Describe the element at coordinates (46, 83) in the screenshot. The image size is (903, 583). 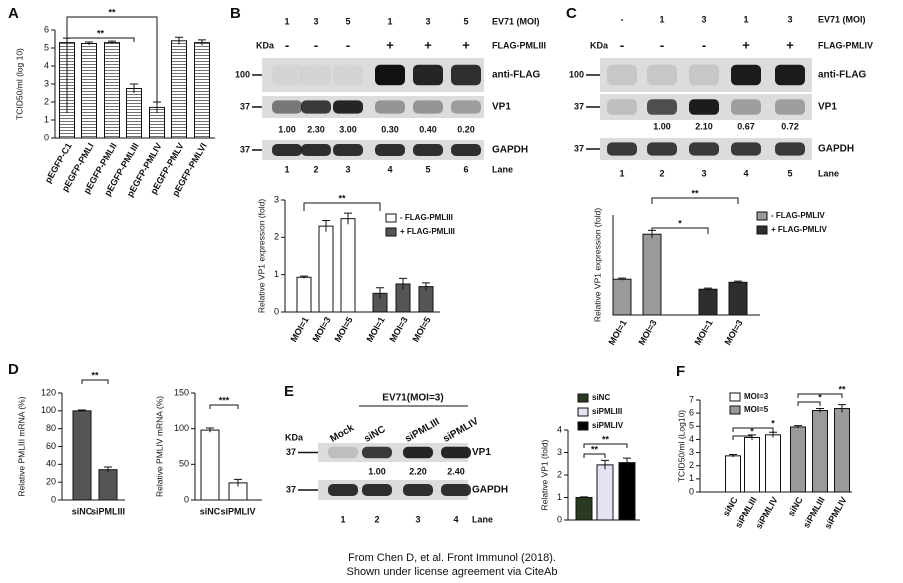
I see `y-tick-label: 3` at that location.